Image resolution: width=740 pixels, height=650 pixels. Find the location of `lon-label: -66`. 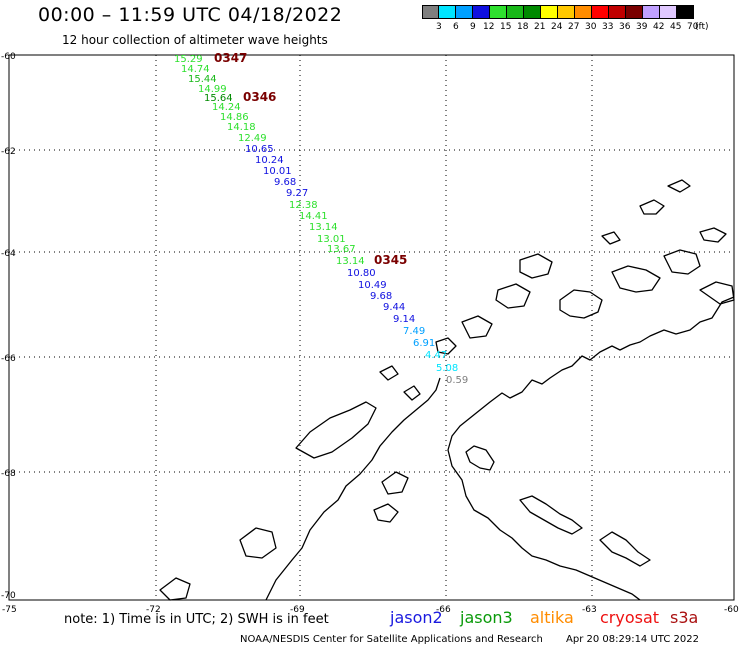

lon-label: -66 is located at coordinates (443, 610).